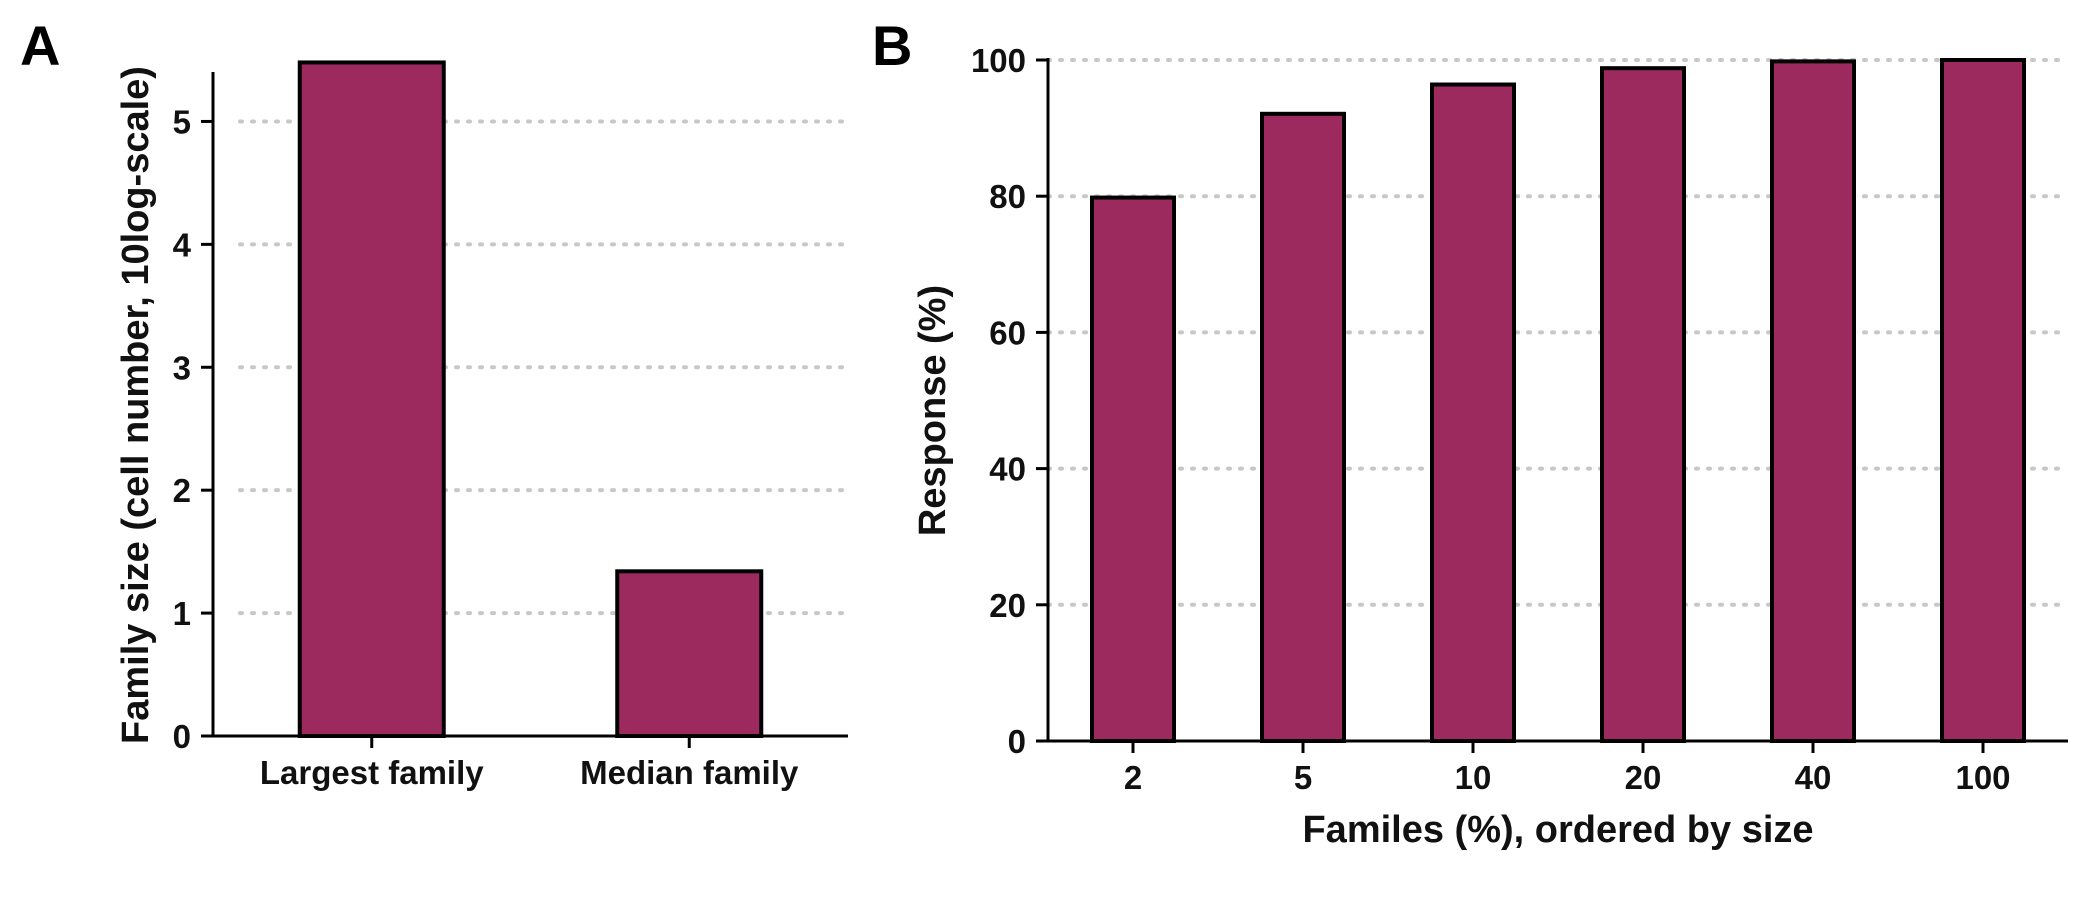  I want to click on panel-label-b: B, so click(892, 45).